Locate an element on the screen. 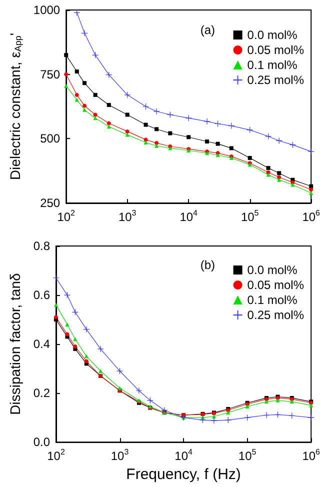  y-tick-label: 0.2 is located at coordinates (41, 393).